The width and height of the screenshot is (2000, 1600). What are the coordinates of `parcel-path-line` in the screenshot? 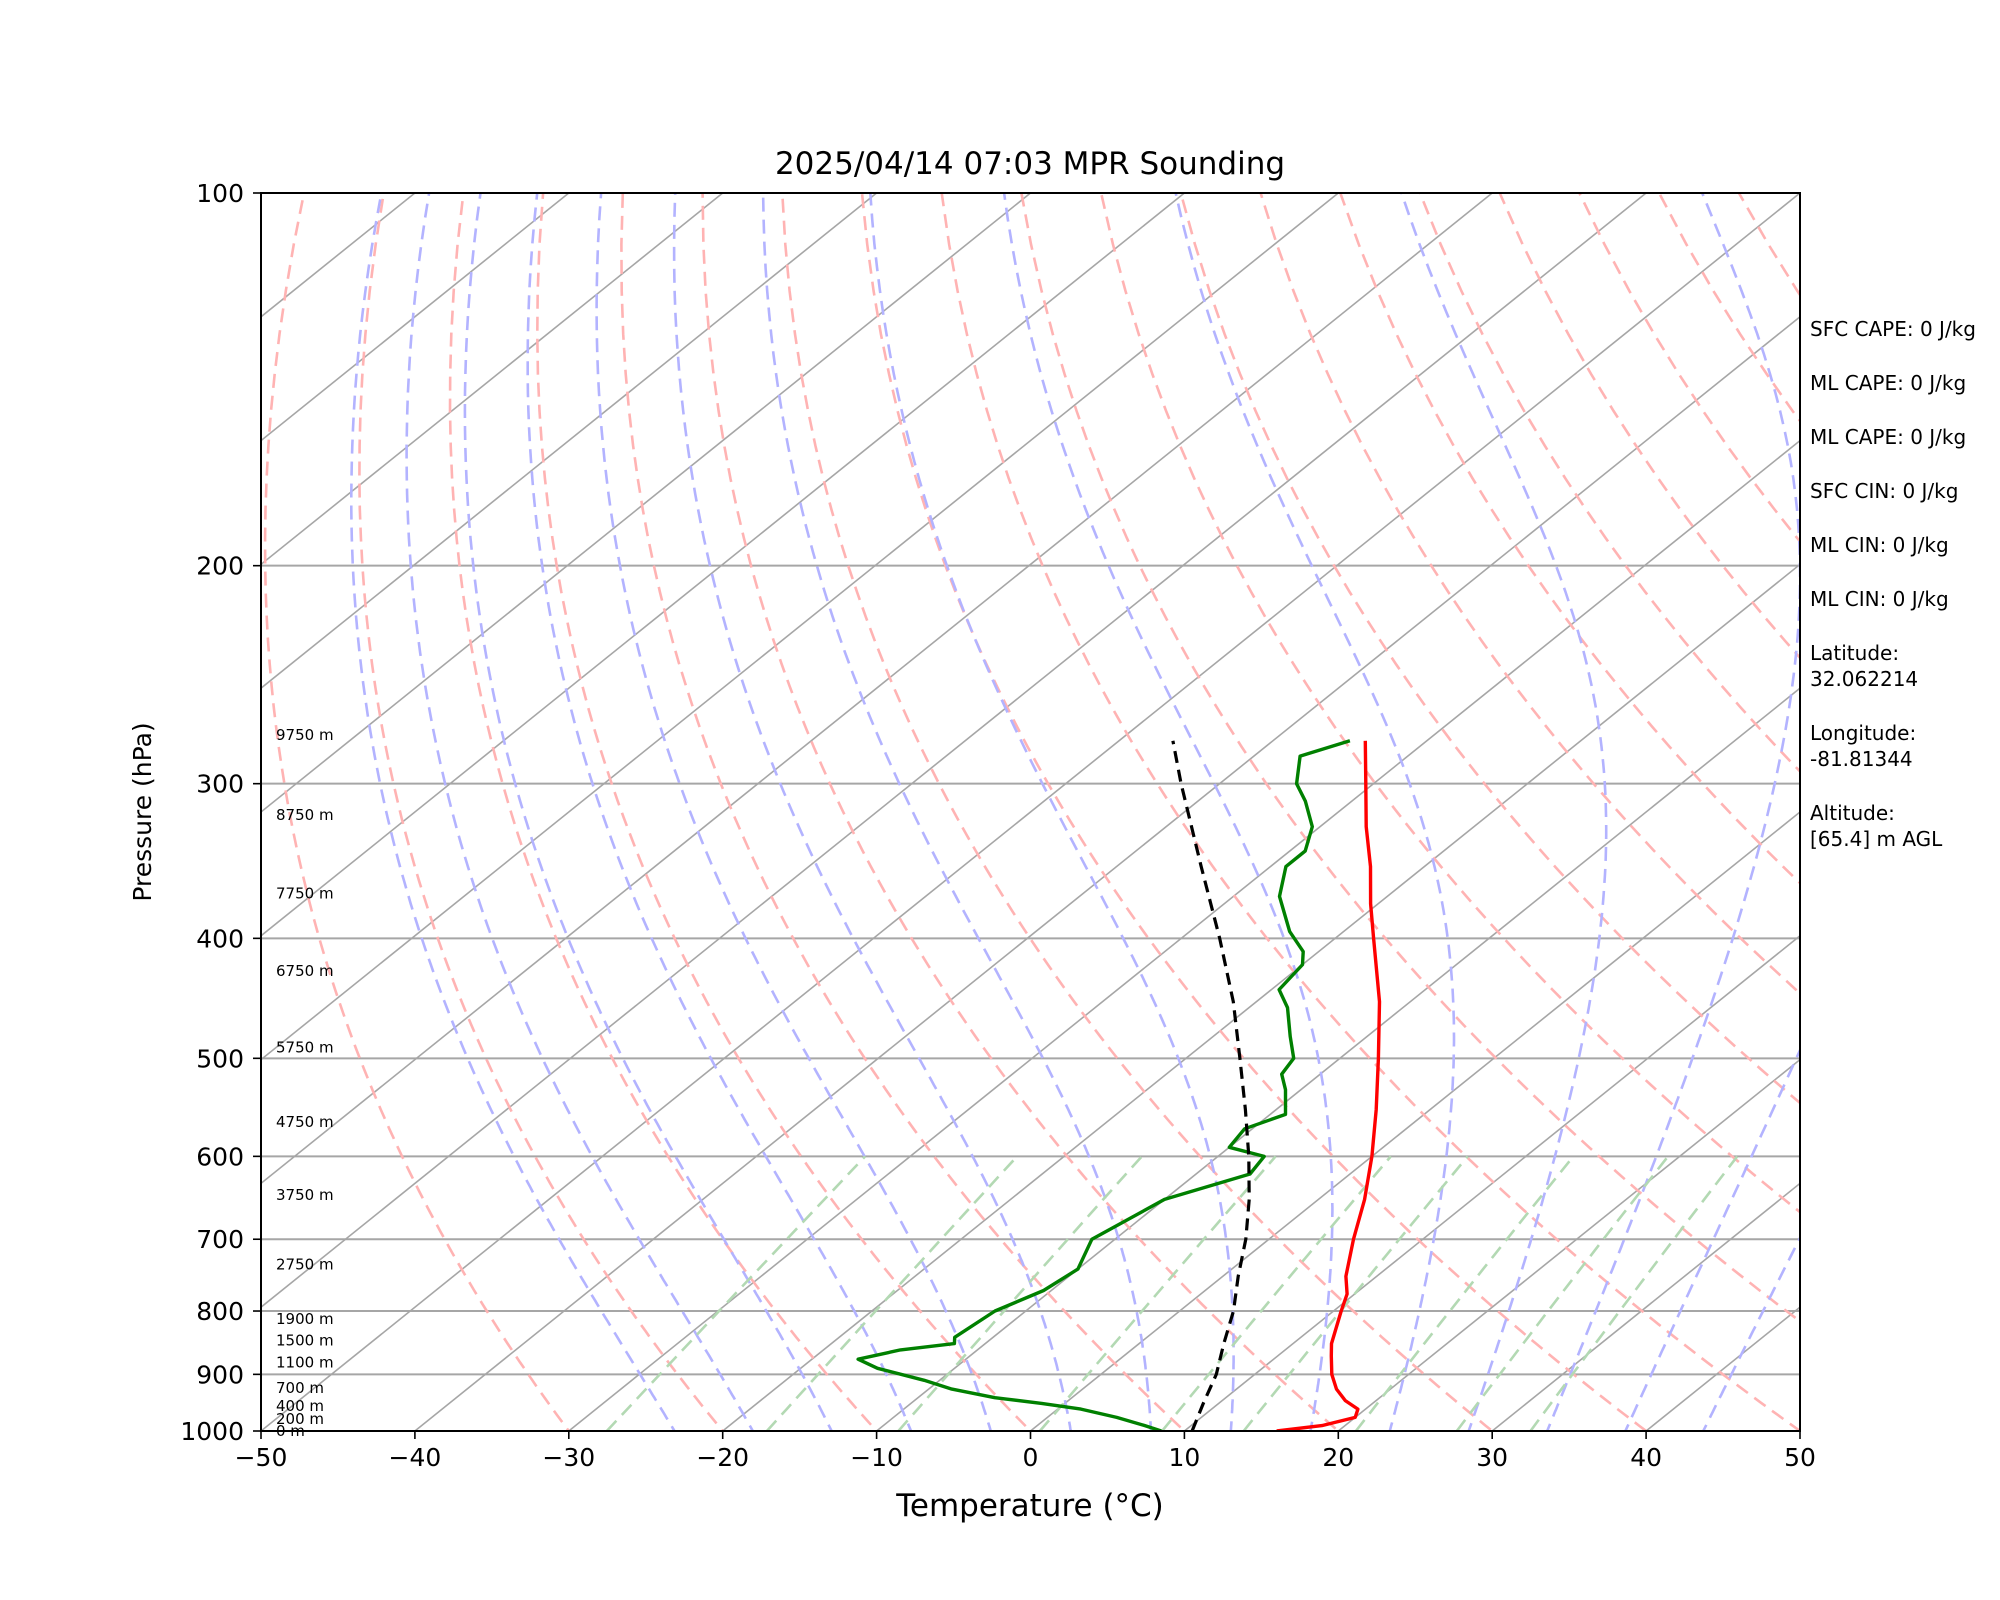 It's located at (1211, 1085).